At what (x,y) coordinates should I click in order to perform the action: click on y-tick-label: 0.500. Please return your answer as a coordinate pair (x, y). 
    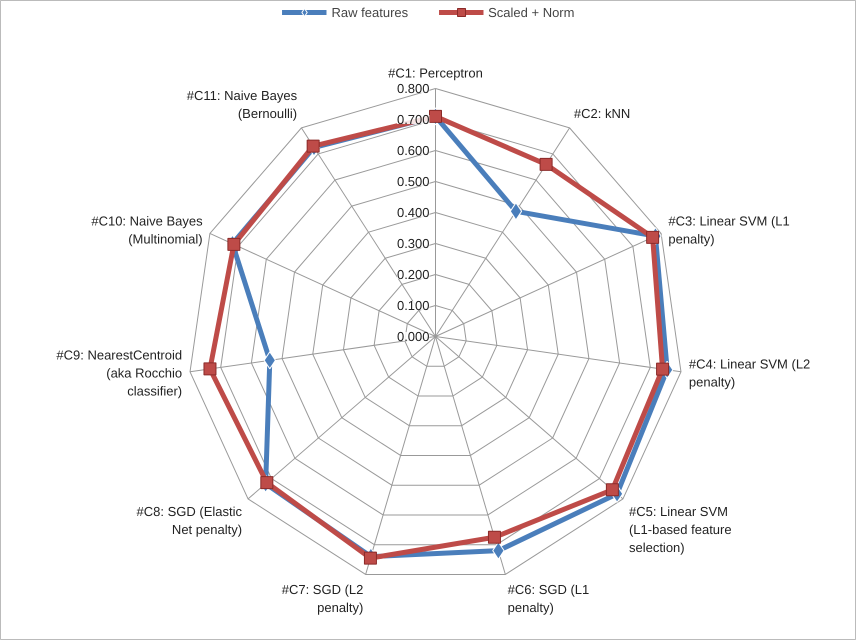
    Looking at the image, I should click on (413, 181).